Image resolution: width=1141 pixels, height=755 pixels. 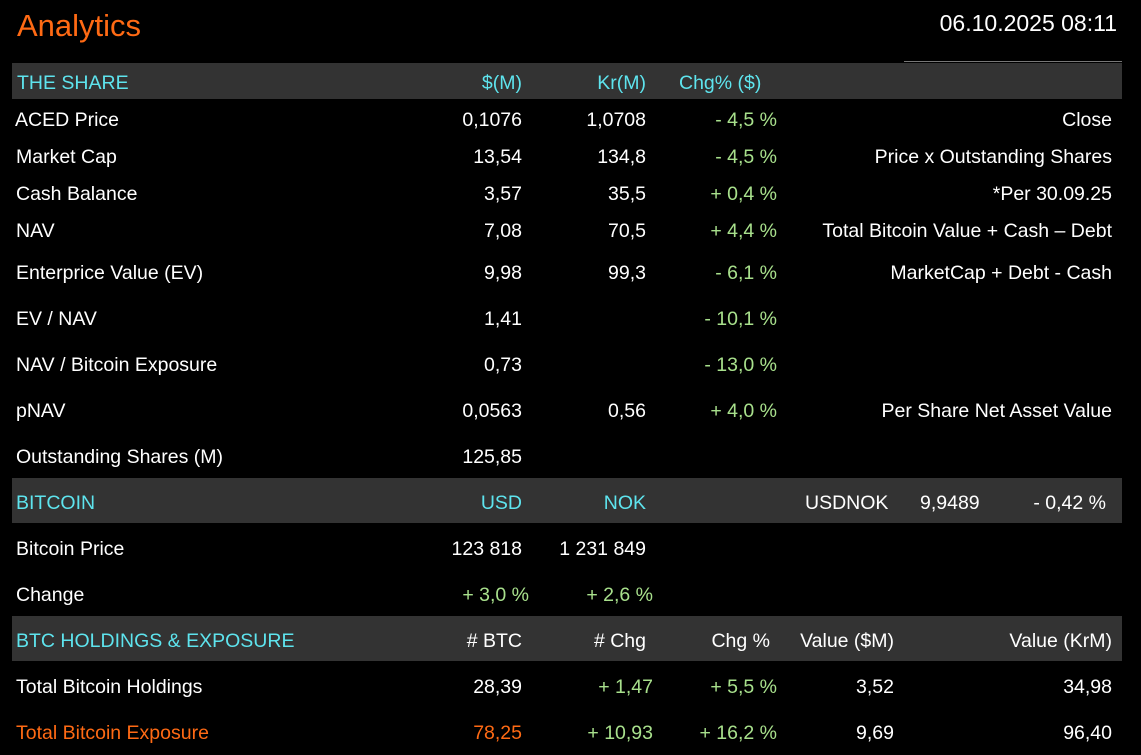 What do you see at coordinates (1013, 61) in the screenshot?
I see `datetime-divider` at bounding box center [1013, 61].